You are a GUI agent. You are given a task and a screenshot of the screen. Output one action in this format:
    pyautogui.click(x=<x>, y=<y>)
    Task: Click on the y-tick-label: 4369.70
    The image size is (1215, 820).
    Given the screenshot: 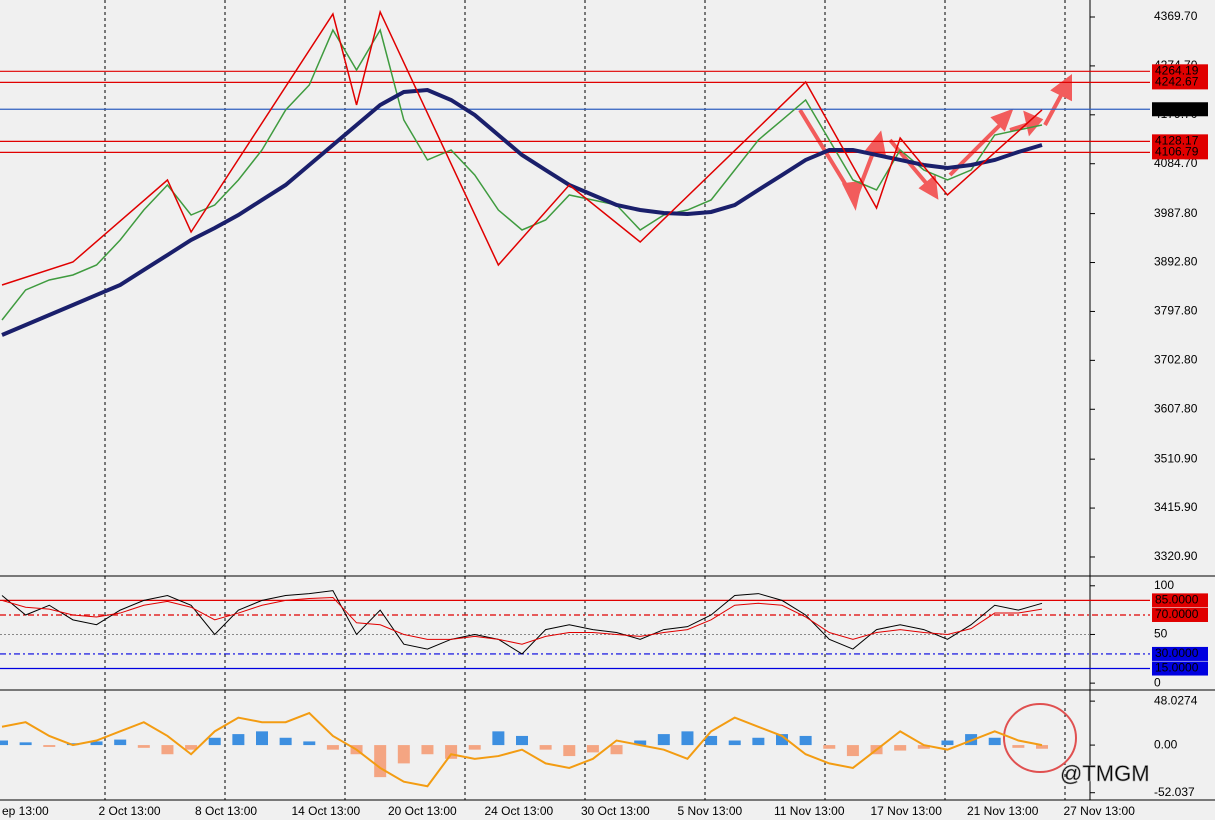 What is the action you would take?
    pyautogui.click(x=1176, y=16)
    